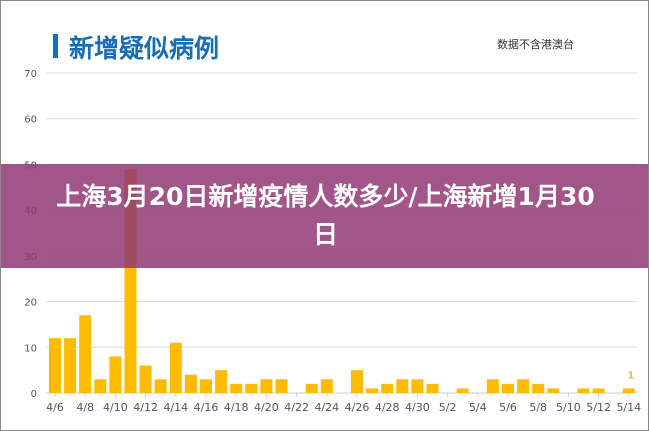 The height and width of the screenshot is (431, 649). What do you see at coordinates (236, 407) in the screenshot?
I see `x-tick-label: 4/18` at bounding box center [236, 407].